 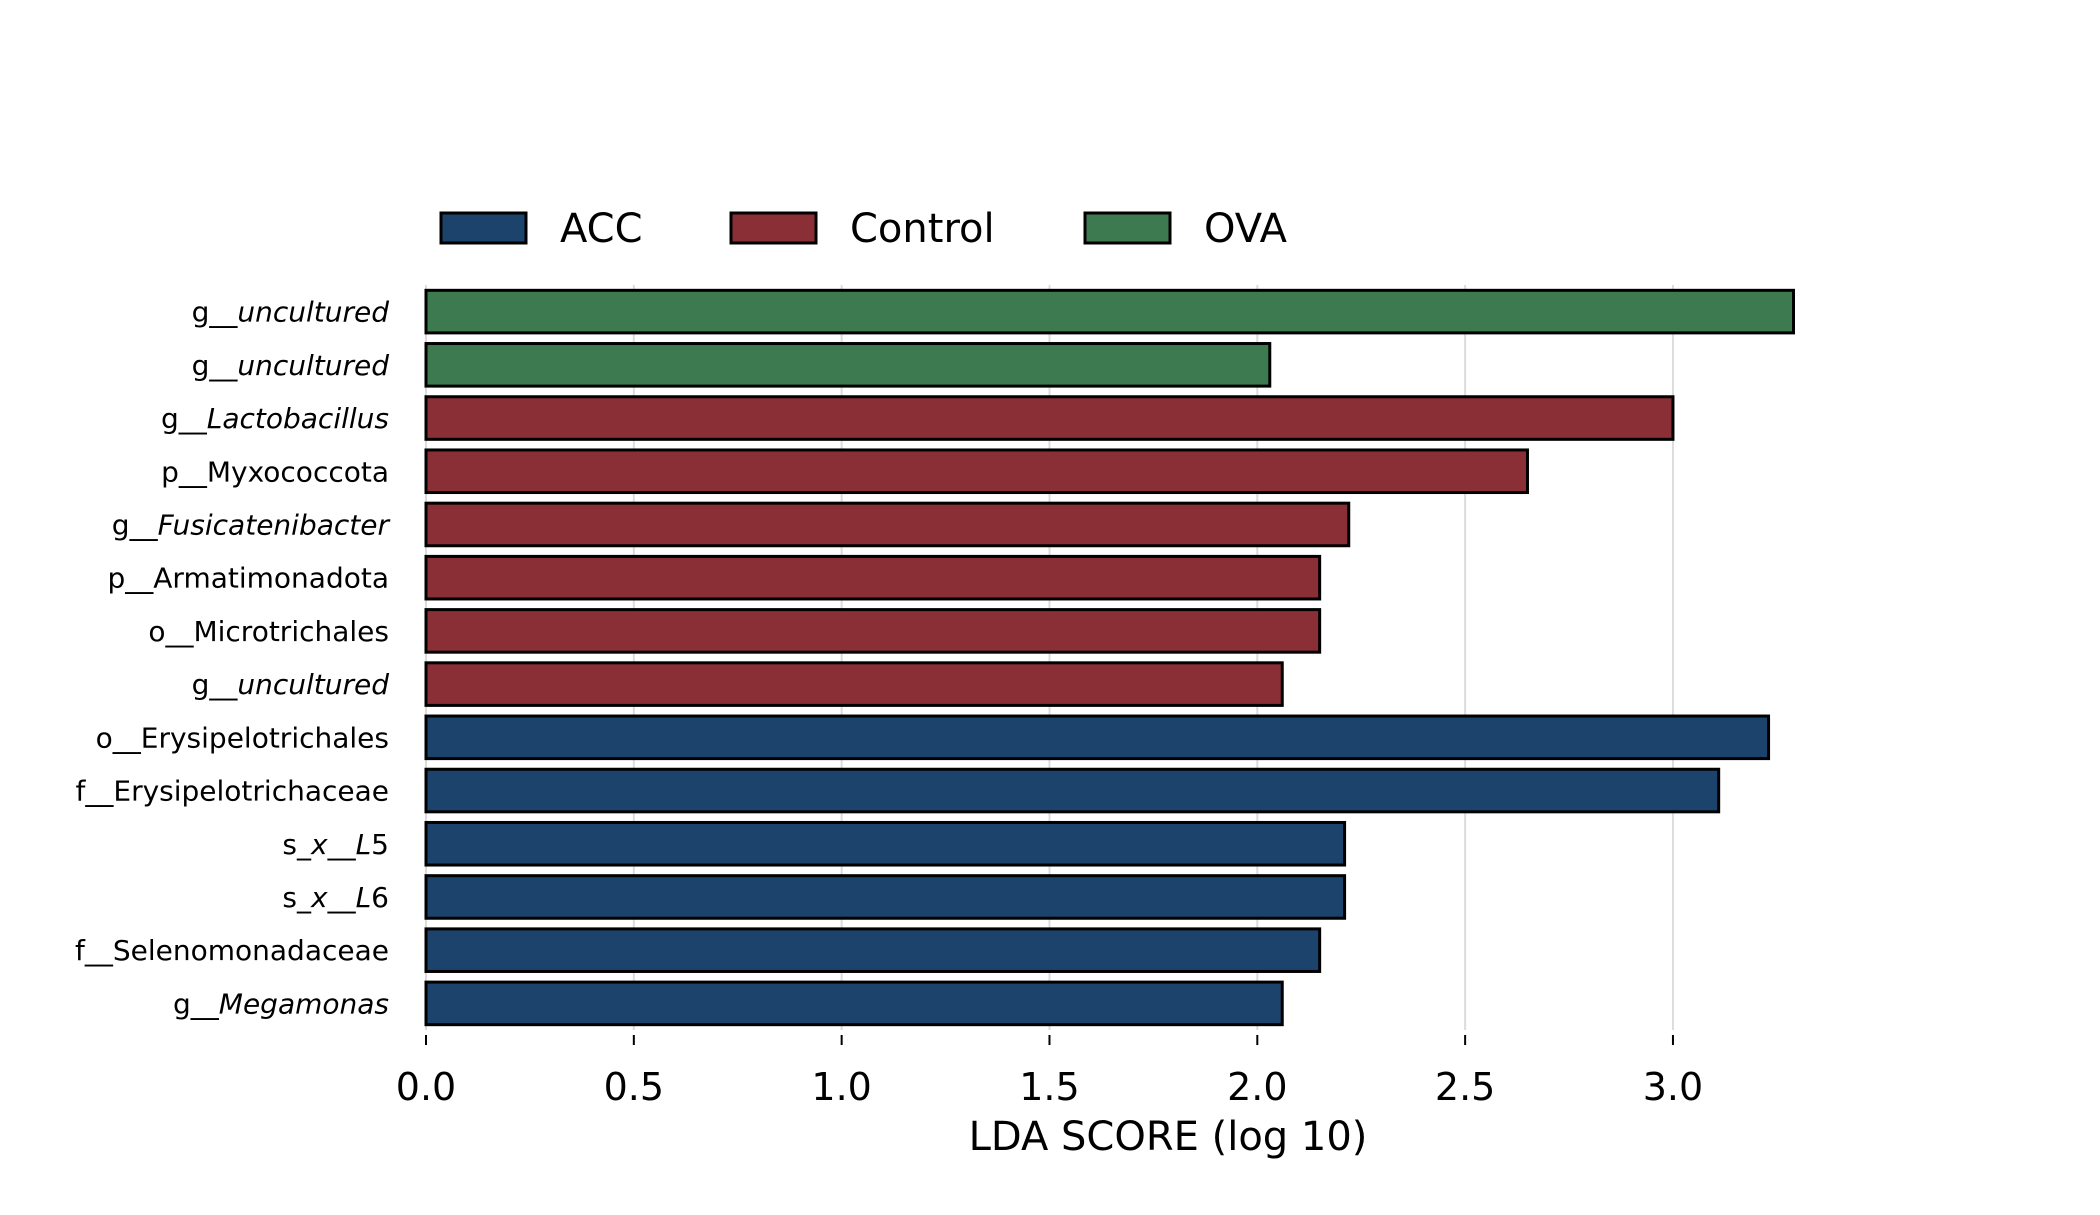 What do you see at coordinates (298, 418) in the screenshot?
I see `category-label-taxon: Lactobacillus` at bounding box center [298, 418].